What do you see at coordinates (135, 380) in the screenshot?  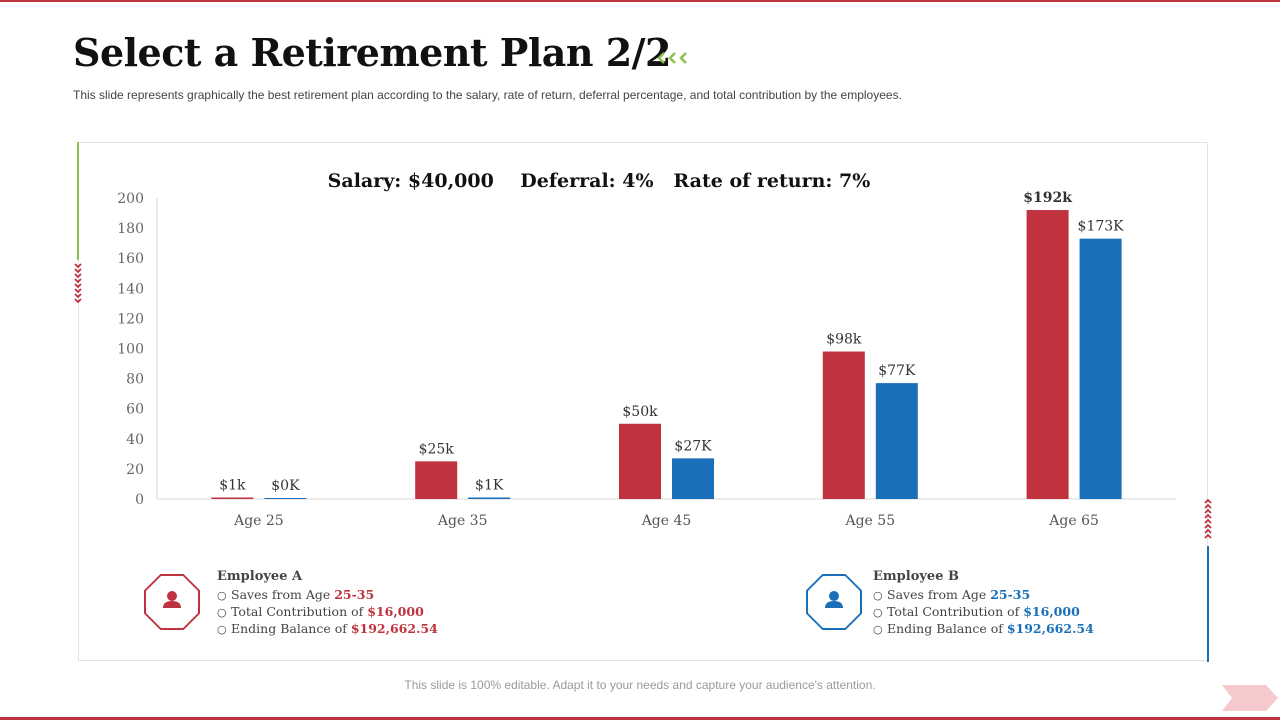 I see `y-tick-label: 80` at bounding box center [135, 380].